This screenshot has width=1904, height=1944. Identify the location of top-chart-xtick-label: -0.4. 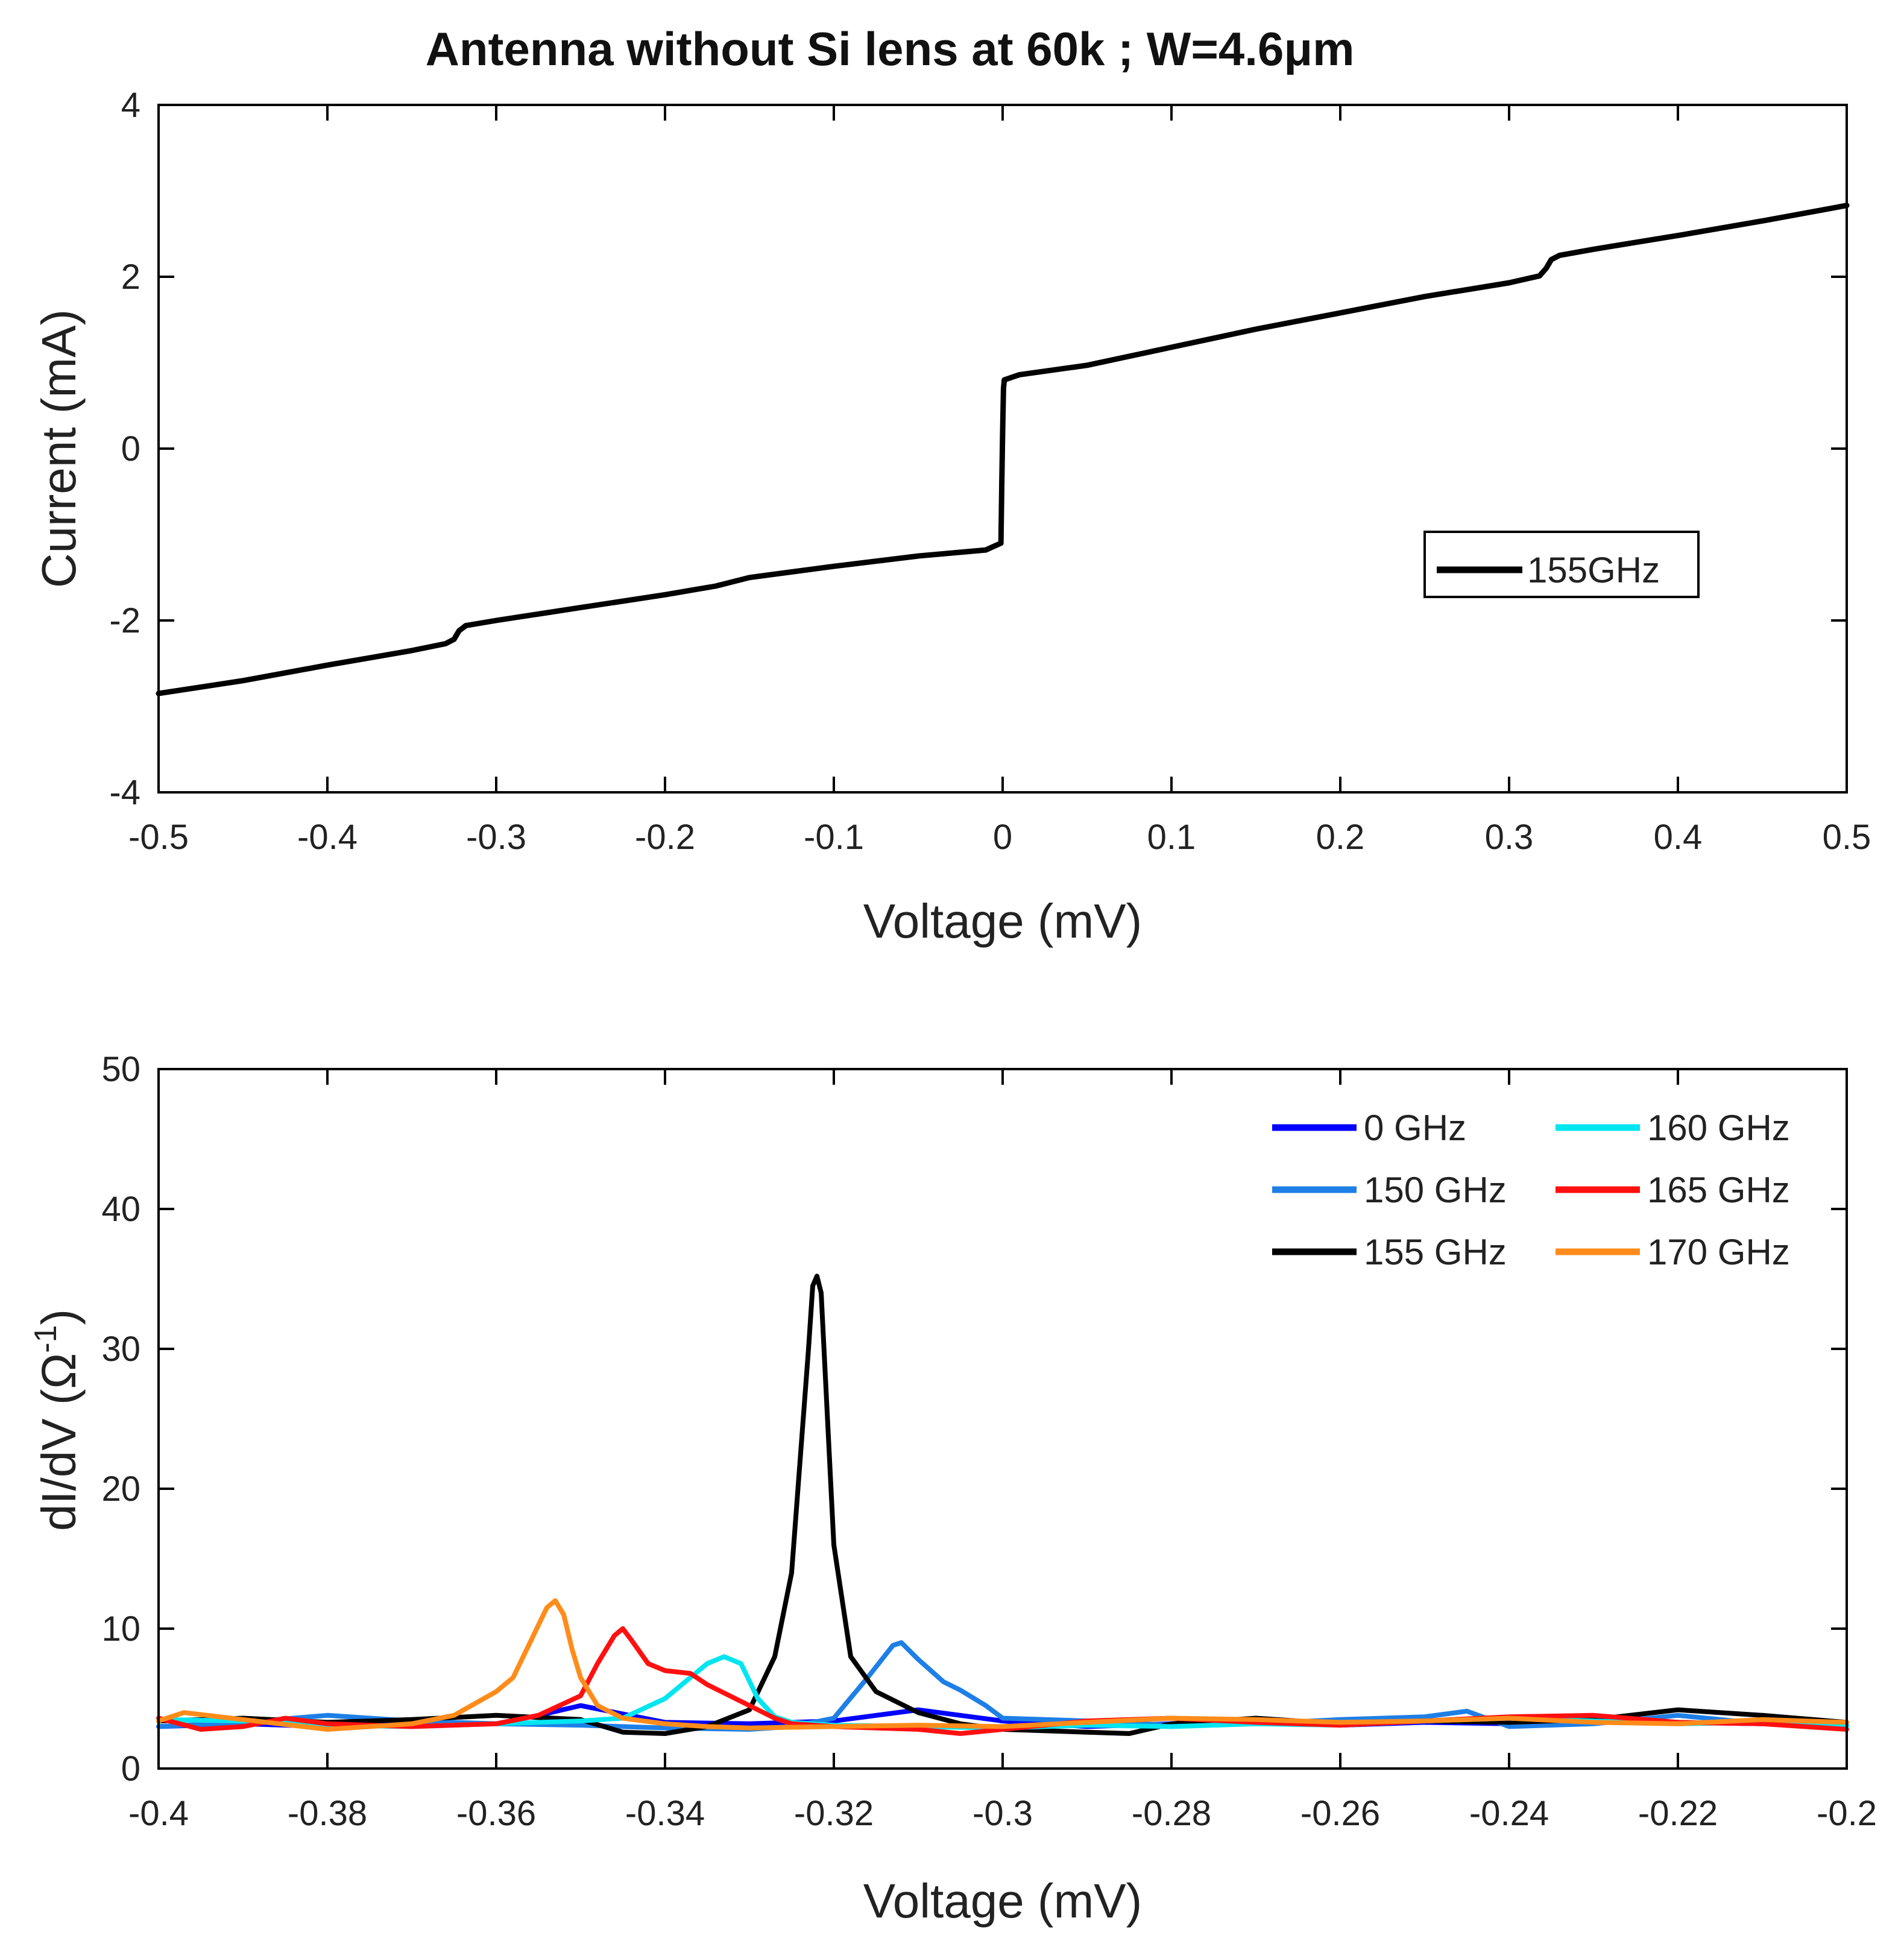
(327, 837).